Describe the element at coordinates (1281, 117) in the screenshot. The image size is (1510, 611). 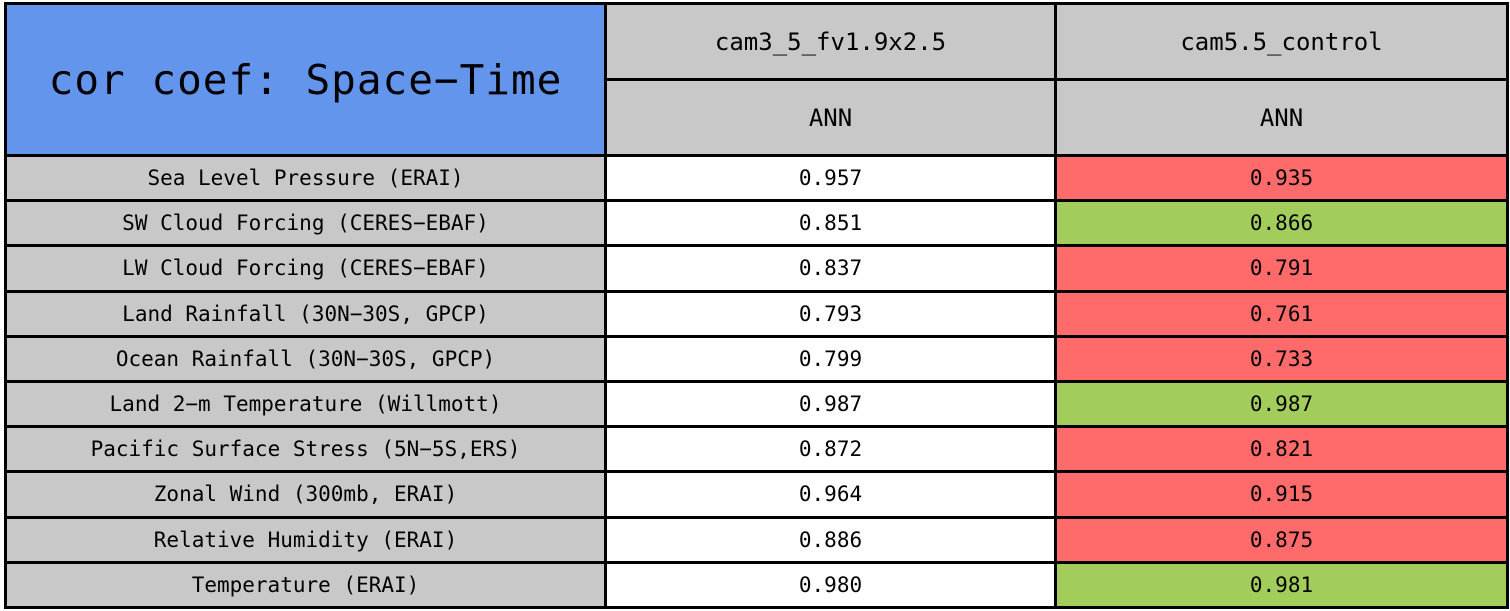
I see `column-subheader-season-2: ANN` at that location.